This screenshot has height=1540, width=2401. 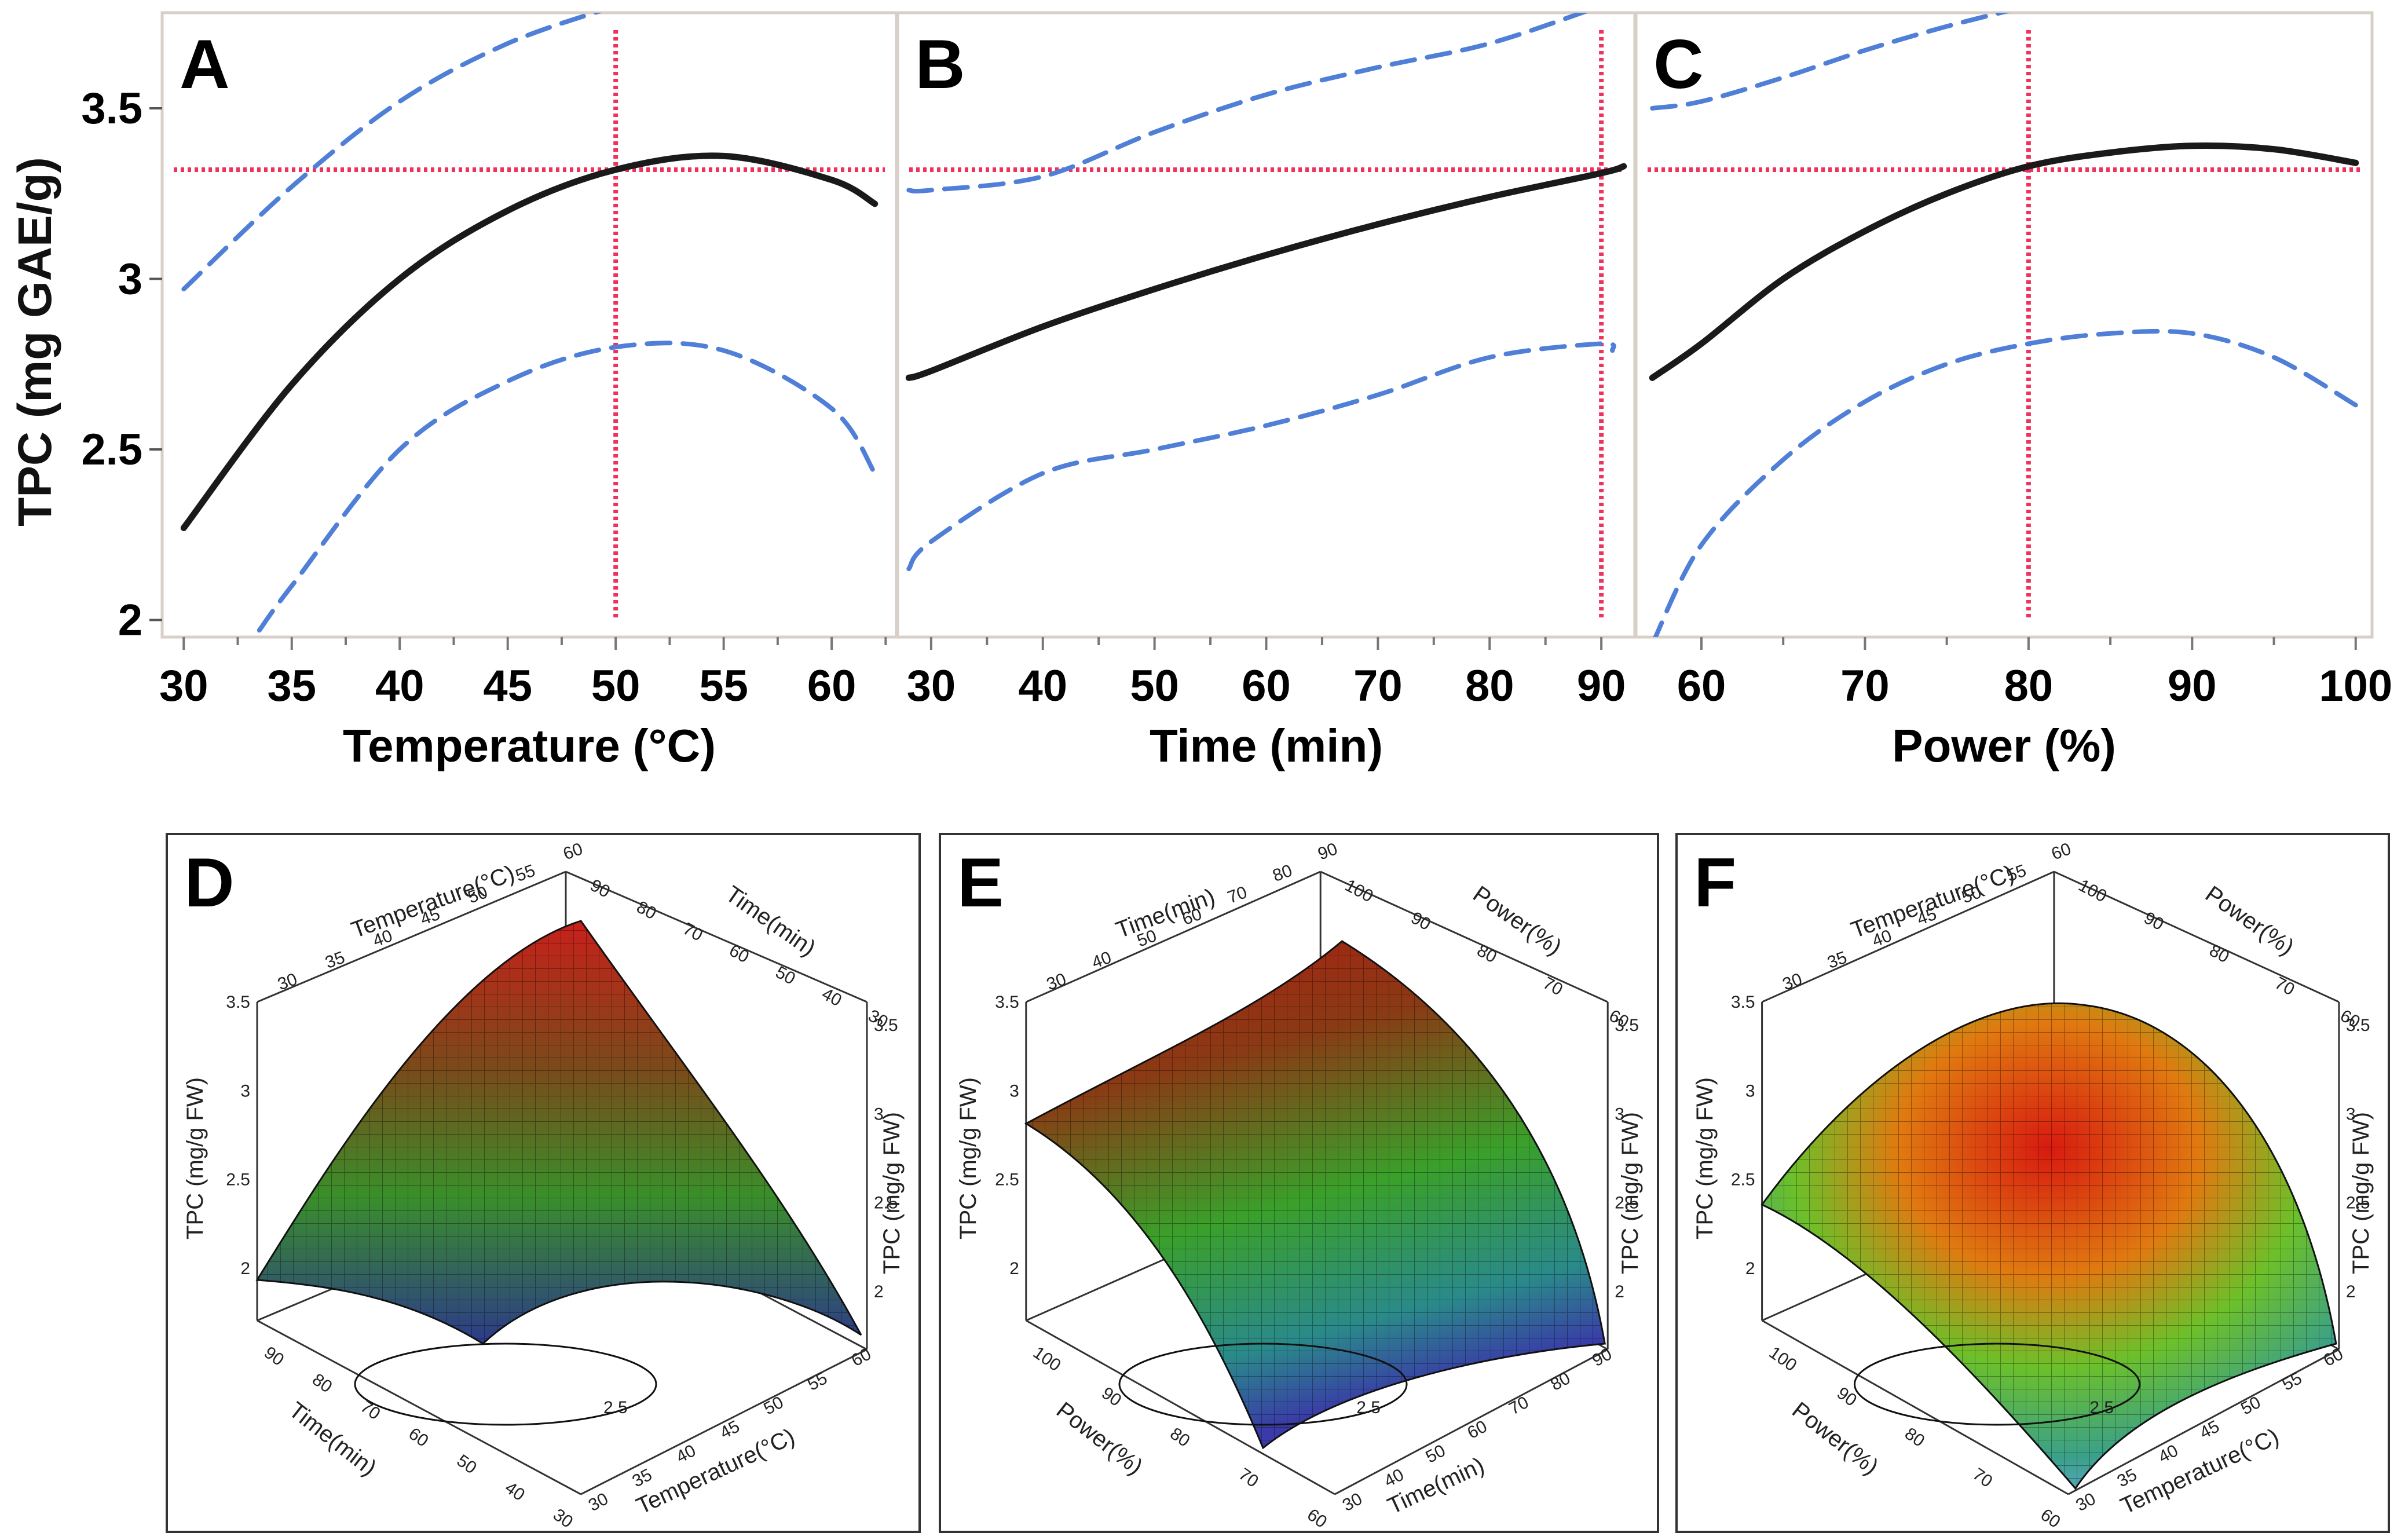 I want to click on x-axis-label: Time (min), so click(x=1266, y=745).